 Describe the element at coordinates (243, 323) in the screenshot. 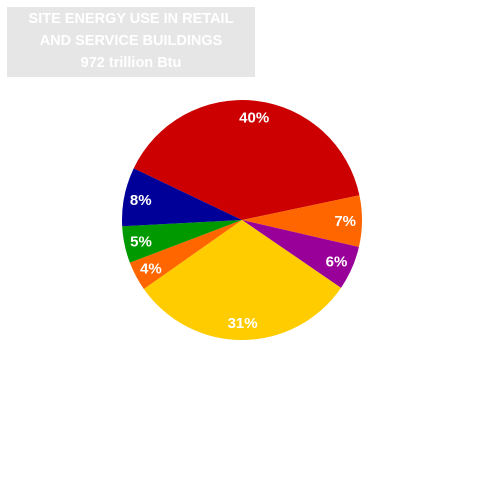

I see `slice-percent-label: 31%` at that location.